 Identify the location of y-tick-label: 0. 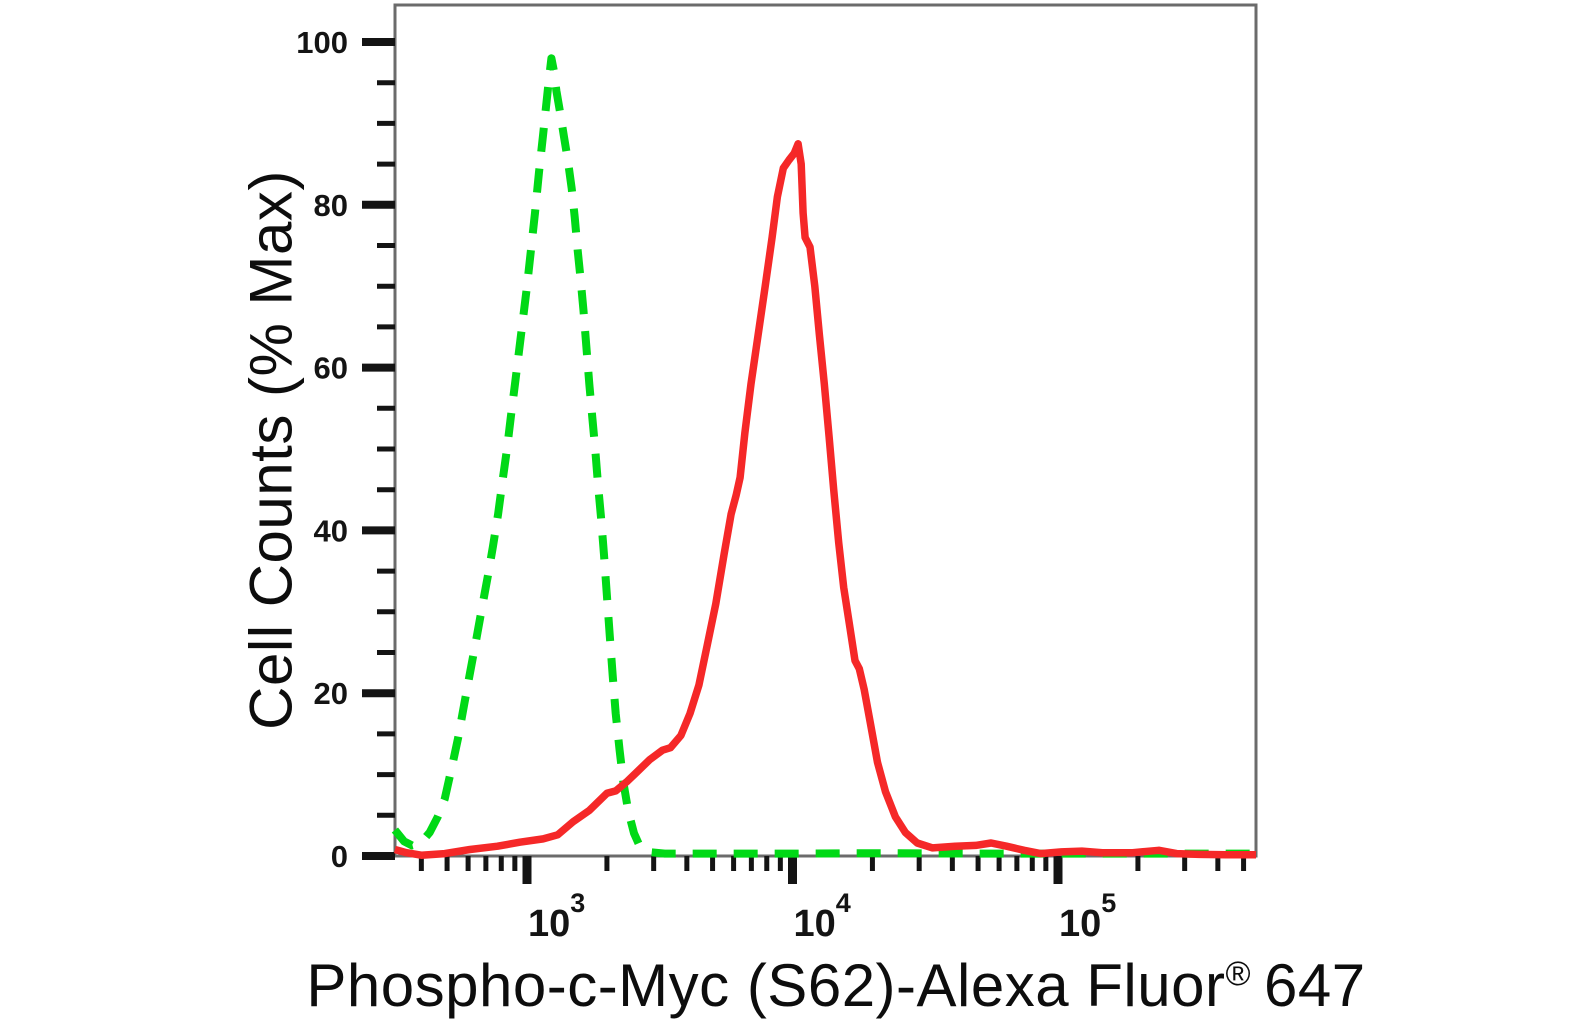
(339, 856).